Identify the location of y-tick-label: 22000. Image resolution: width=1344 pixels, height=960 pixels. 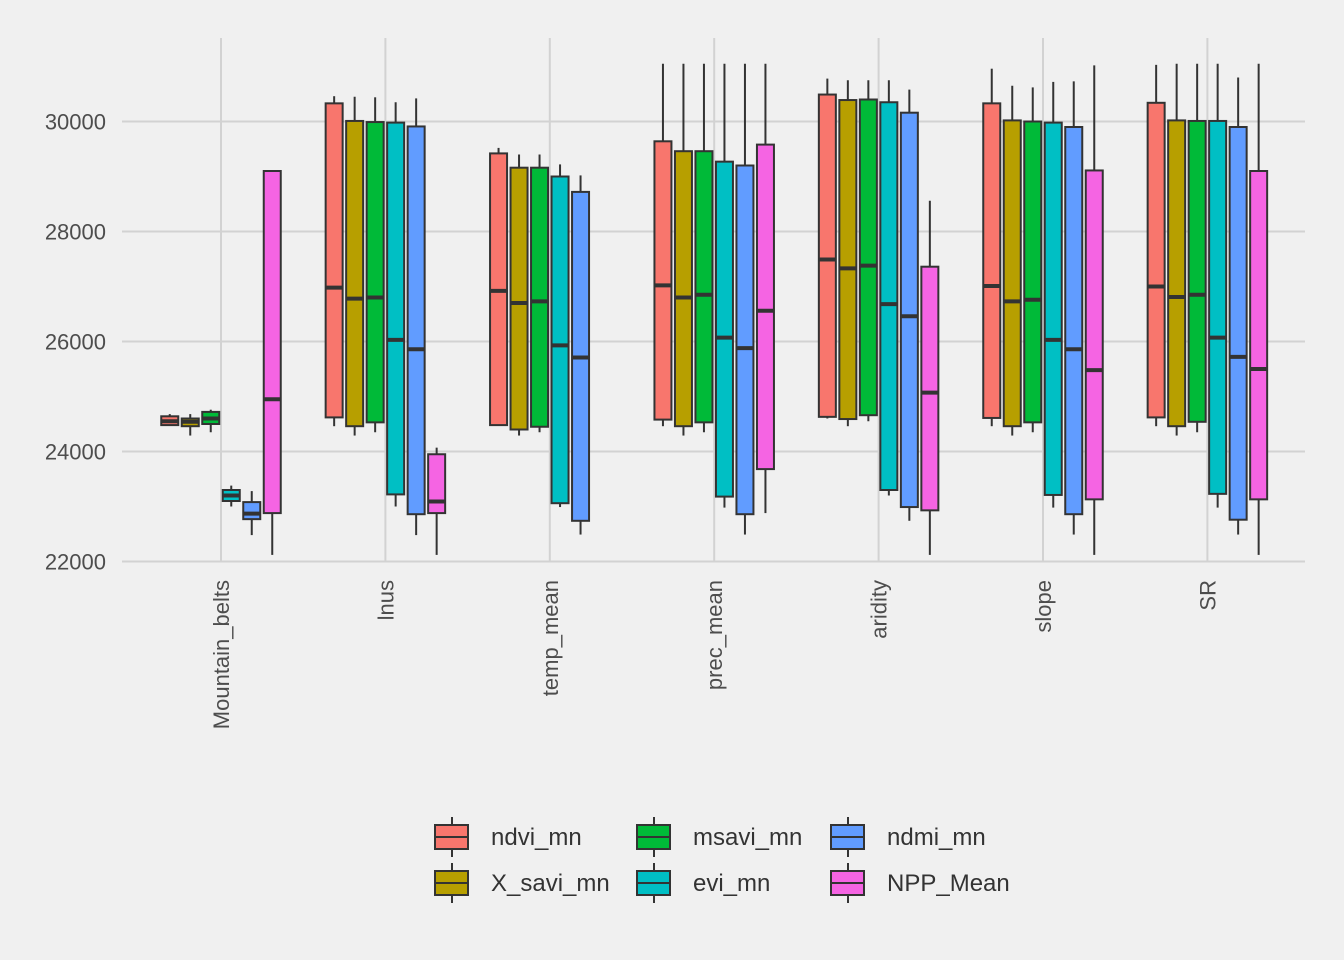
(75, 562).